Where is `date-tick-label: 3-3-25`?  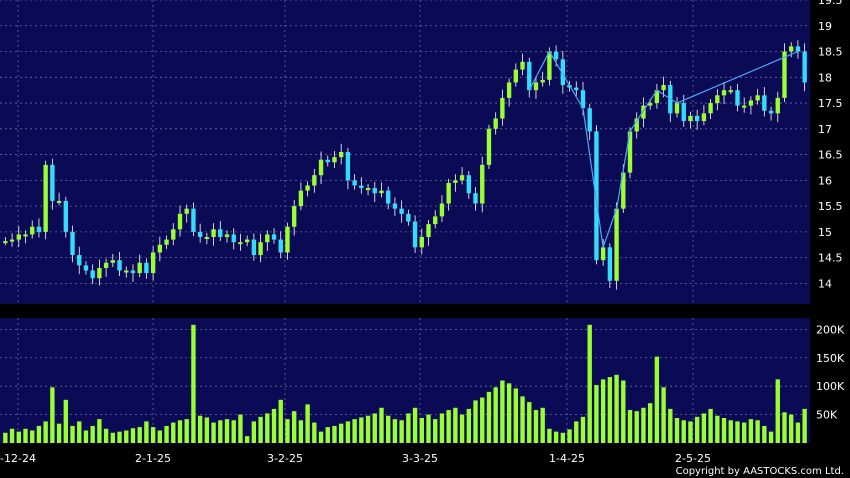
date-tick-label: 3-3-25 is located at coordinates (420, 458).